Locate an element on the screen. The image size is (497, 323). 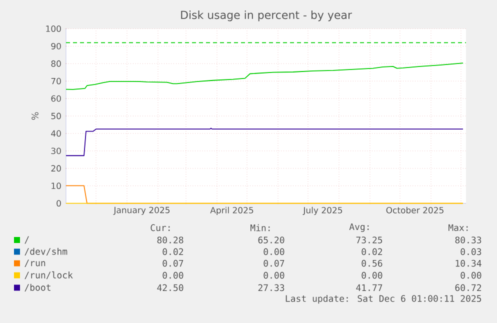
legend-label: /dev/shm is located at coordinates (46, 252).